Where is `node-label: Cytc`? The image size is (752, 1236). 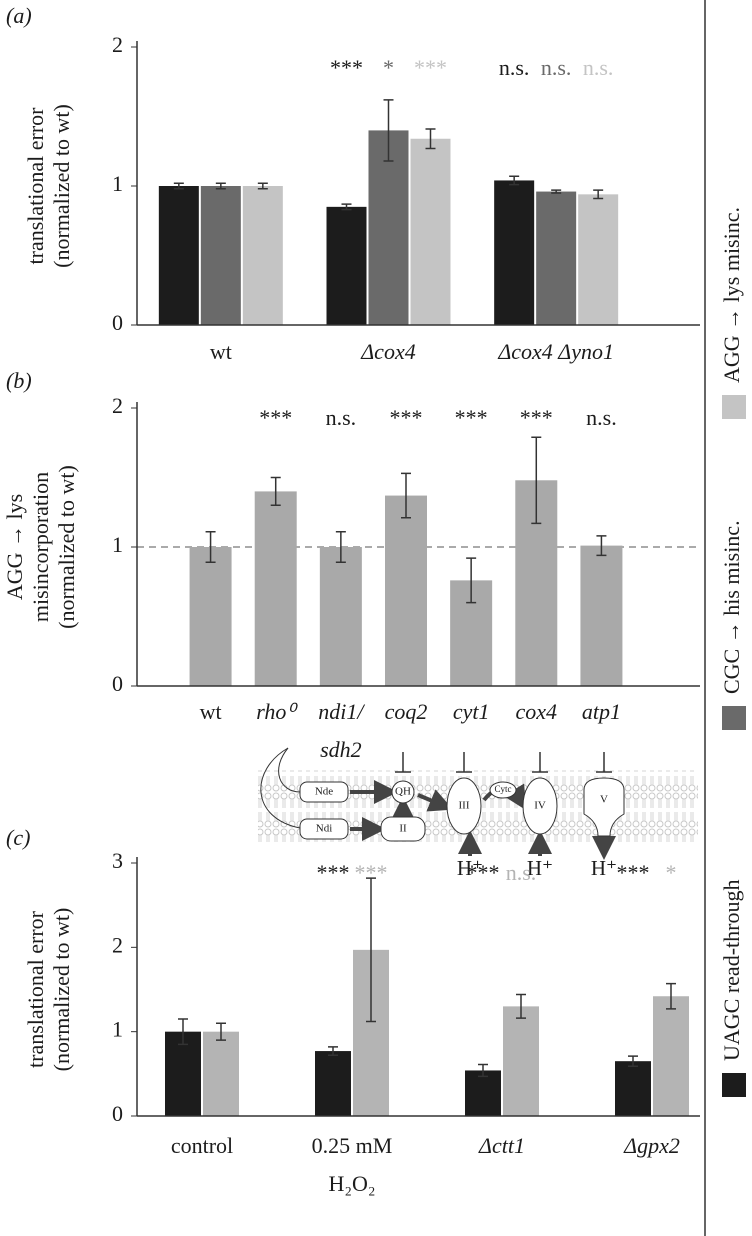
node-label: Cytc is located at coordinates (503, 789).